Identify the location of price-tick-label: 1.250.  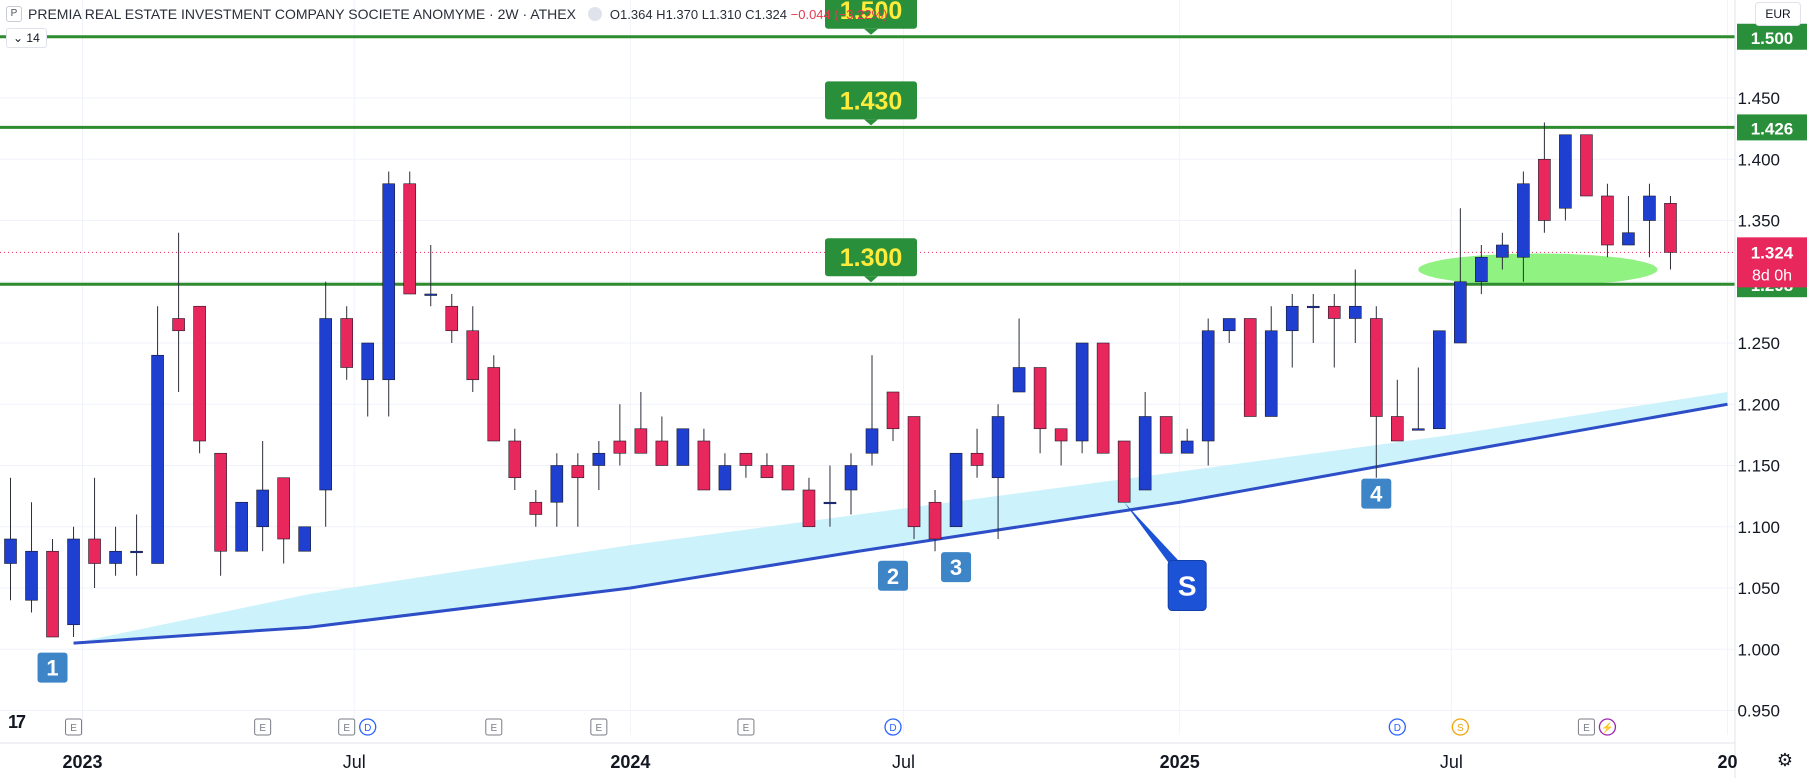
(1758, 343).